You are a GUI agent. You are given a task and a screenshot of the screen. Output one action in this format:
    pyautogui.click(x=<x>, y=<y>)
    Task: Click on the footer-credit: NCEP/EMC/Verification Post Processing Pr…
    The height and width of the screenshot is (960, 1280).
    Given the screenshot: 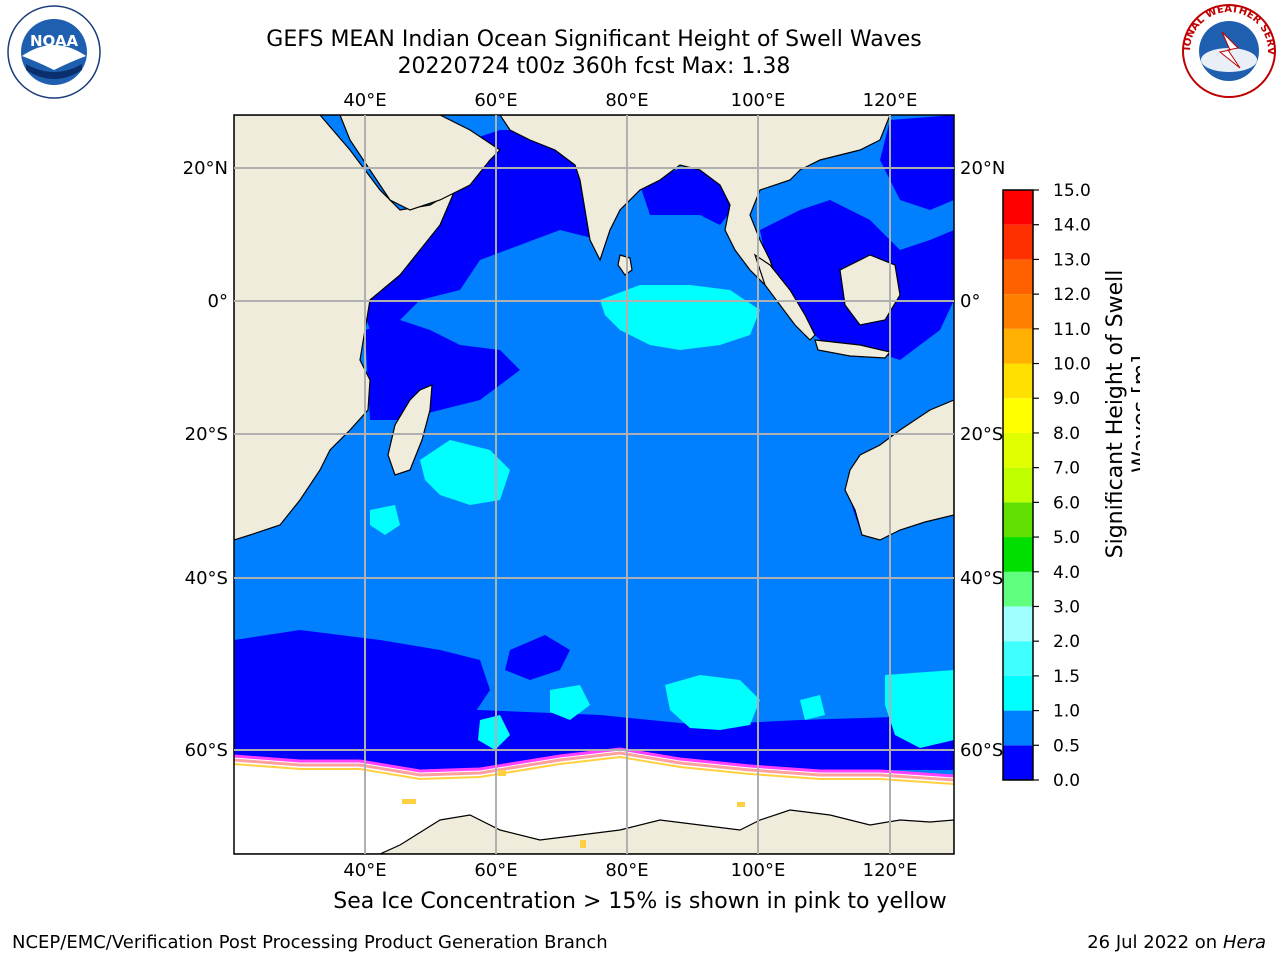 What is the action you would take?
    pyautogui.click(x=310, y=942)
    